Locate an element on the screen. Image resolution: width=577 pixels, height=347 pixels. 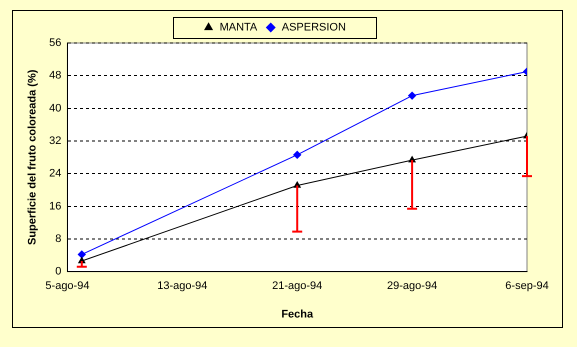
x-tick-label: 21-ago-94 is located at coordinates (297, 286).